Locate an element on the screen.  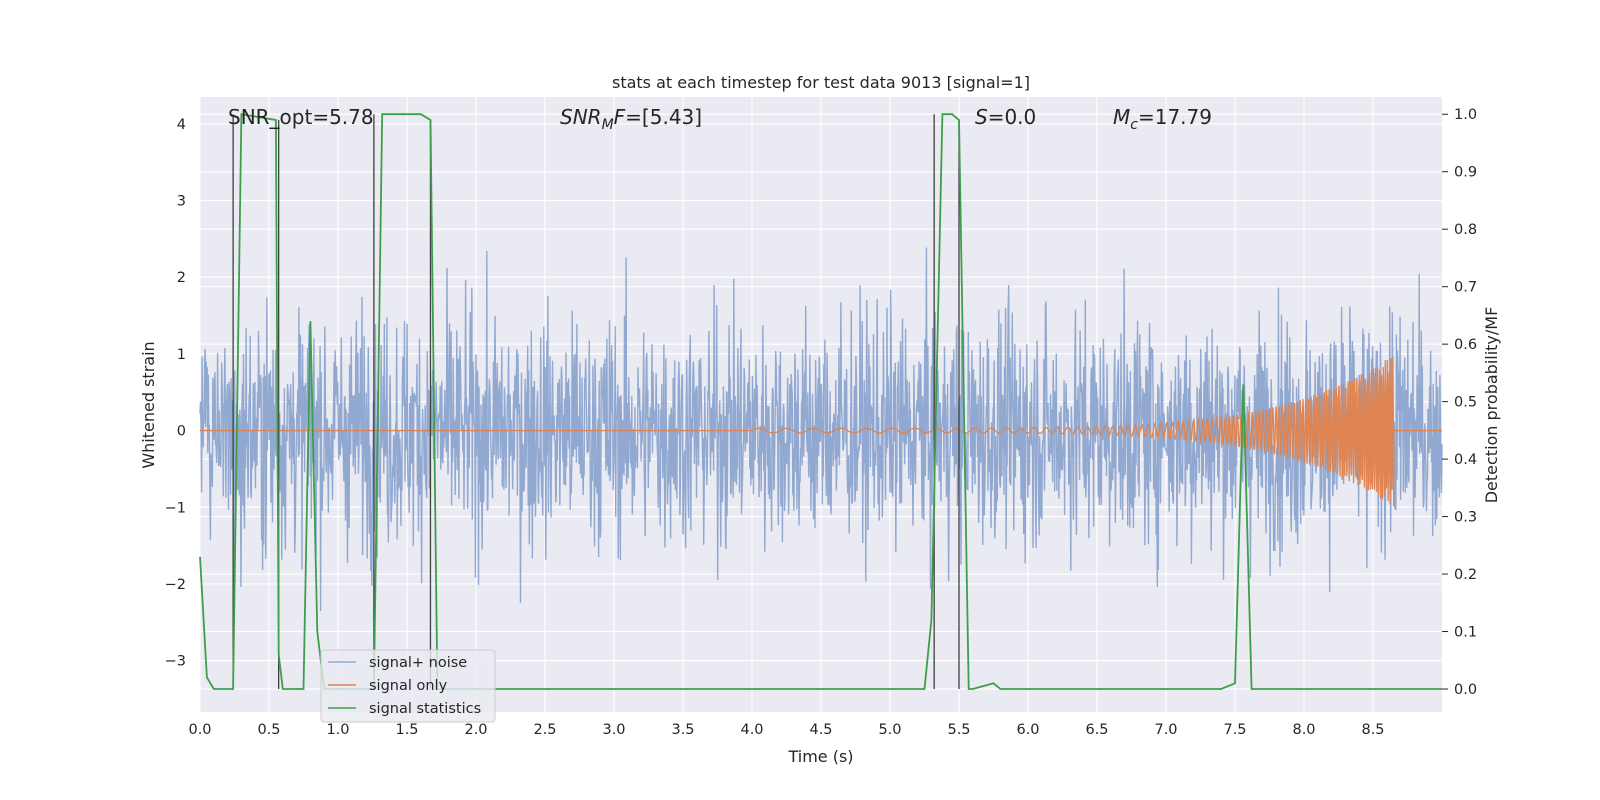
x-tick-label: 0.5 is located at coordinates (268, 730).